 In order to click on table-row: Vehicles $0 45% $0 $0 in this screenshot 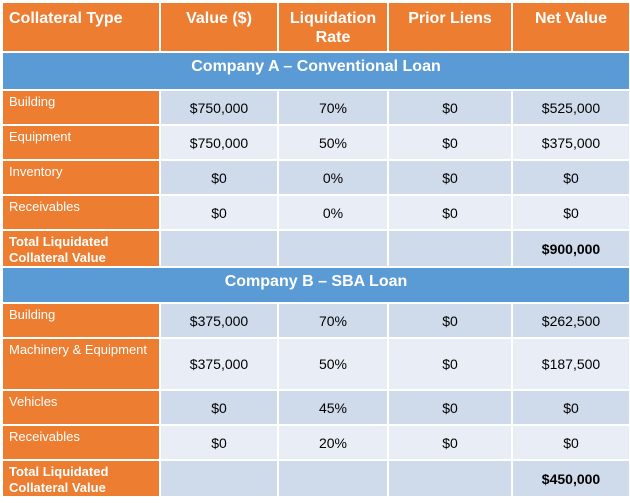, I will do `click(315, 407)`.